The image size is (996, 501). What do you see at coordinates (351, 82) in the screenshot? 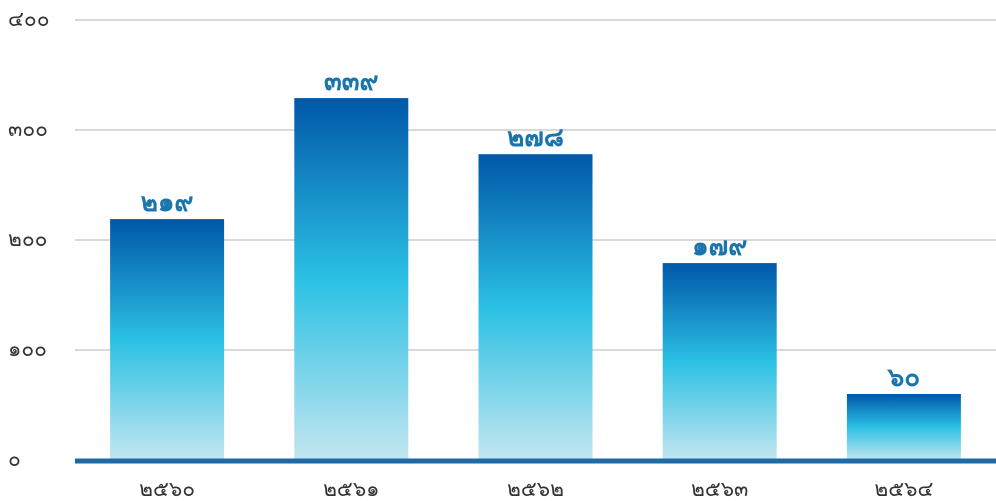
I see `data-label: ๓๓๙` at bounding box center [351, 82].